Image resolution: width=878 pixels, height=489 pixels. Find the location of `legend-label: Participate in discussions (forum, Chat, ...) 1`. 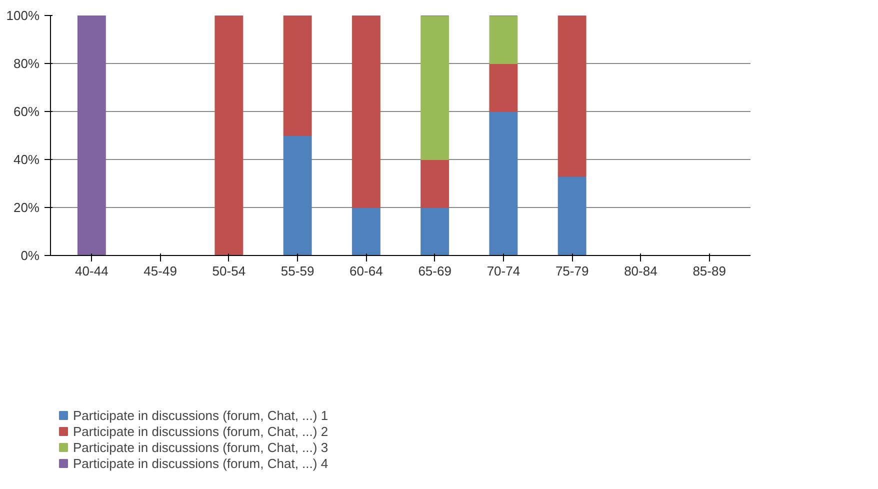

legend-label: Participate in discussions (forum, Chat, ...) 1 is located at coordinates (200, 415).